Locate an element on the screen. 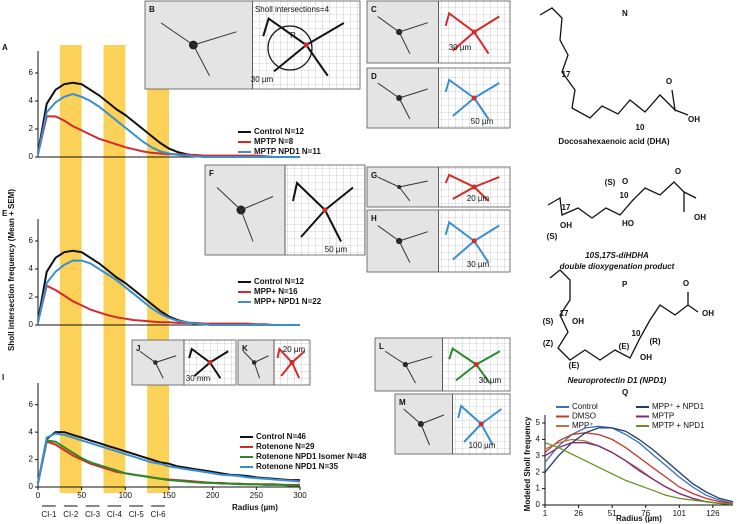  inset-letter: G is located at coordinates (374, 175).